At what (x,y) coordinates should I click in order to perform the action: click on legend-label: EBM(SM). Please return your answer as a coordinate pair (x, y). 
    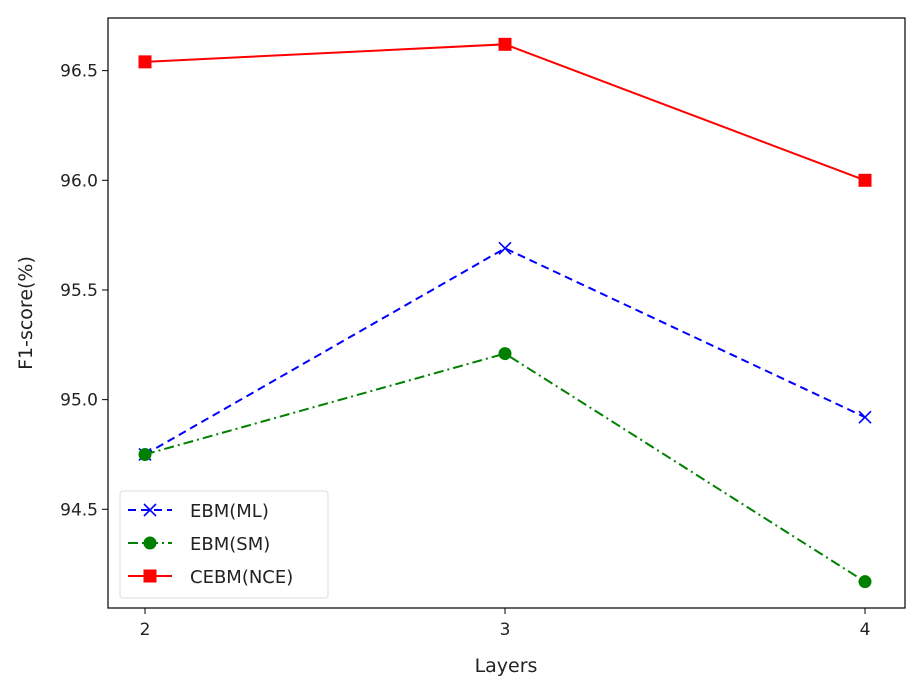
    Looking at the image, I should click on (230, 544).